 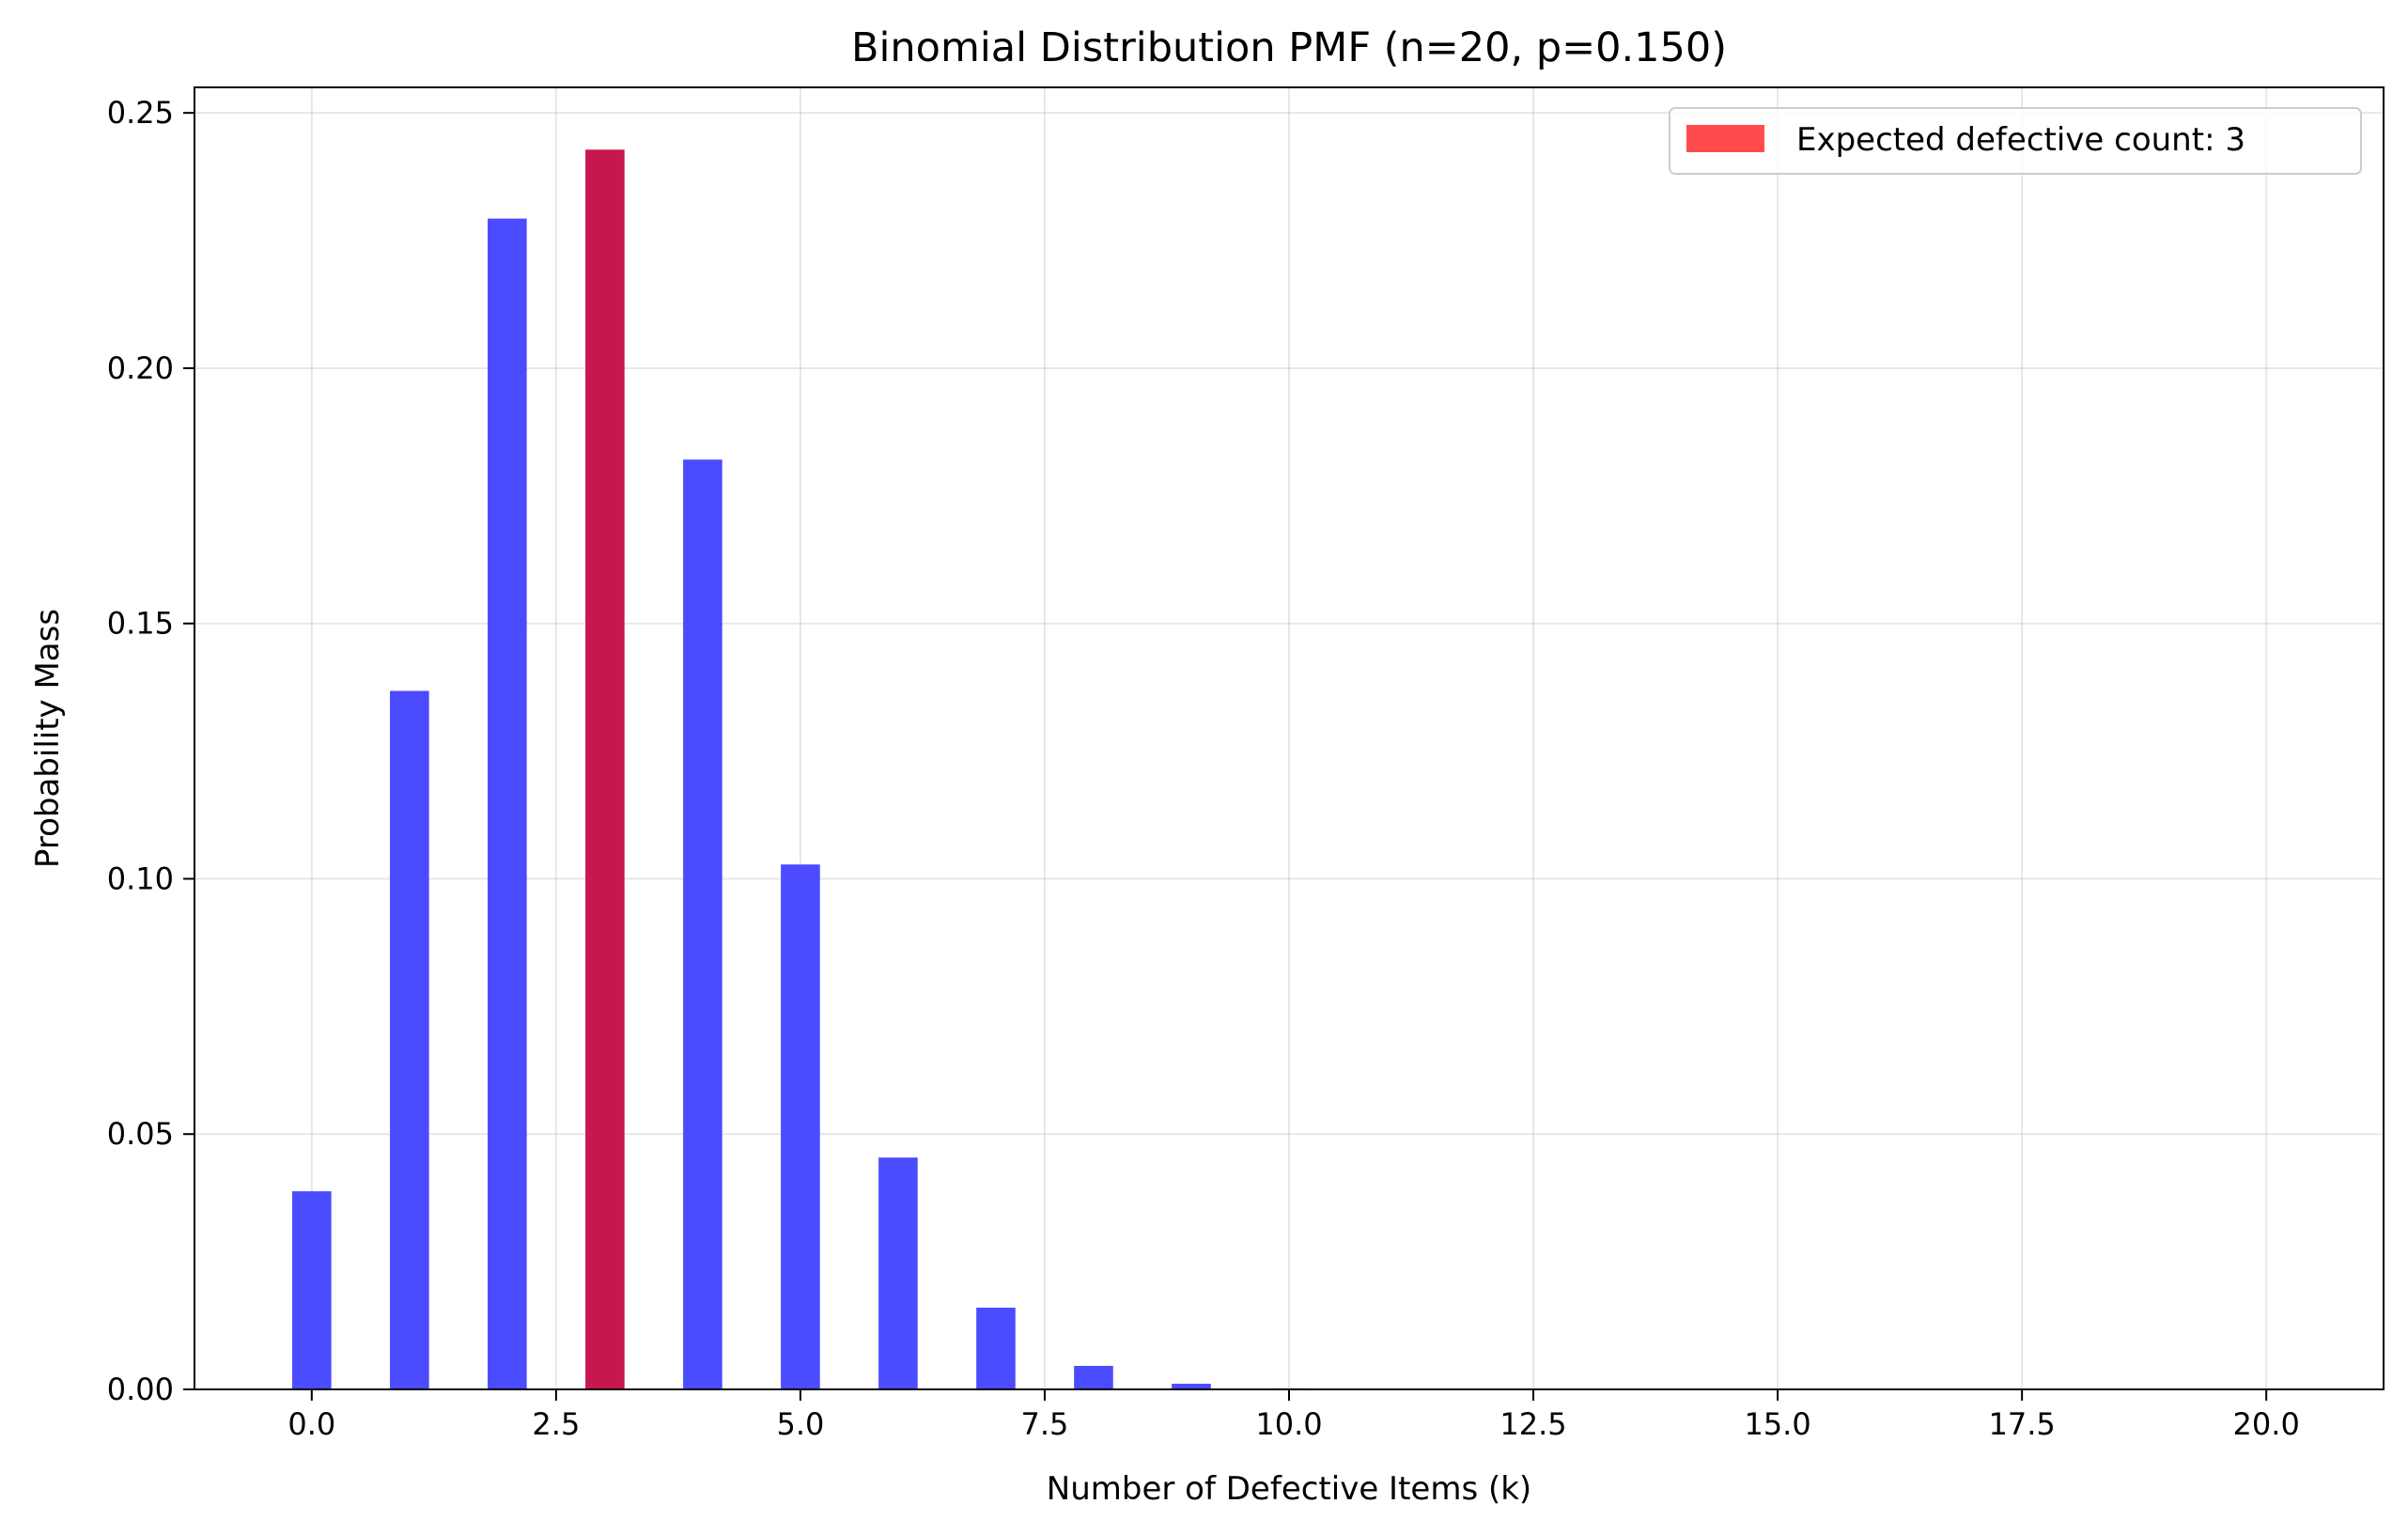 What do you see at coordinates (409, 1039) in the screenshot?
I see `bar-k1` at bounding box center [409, 1039].